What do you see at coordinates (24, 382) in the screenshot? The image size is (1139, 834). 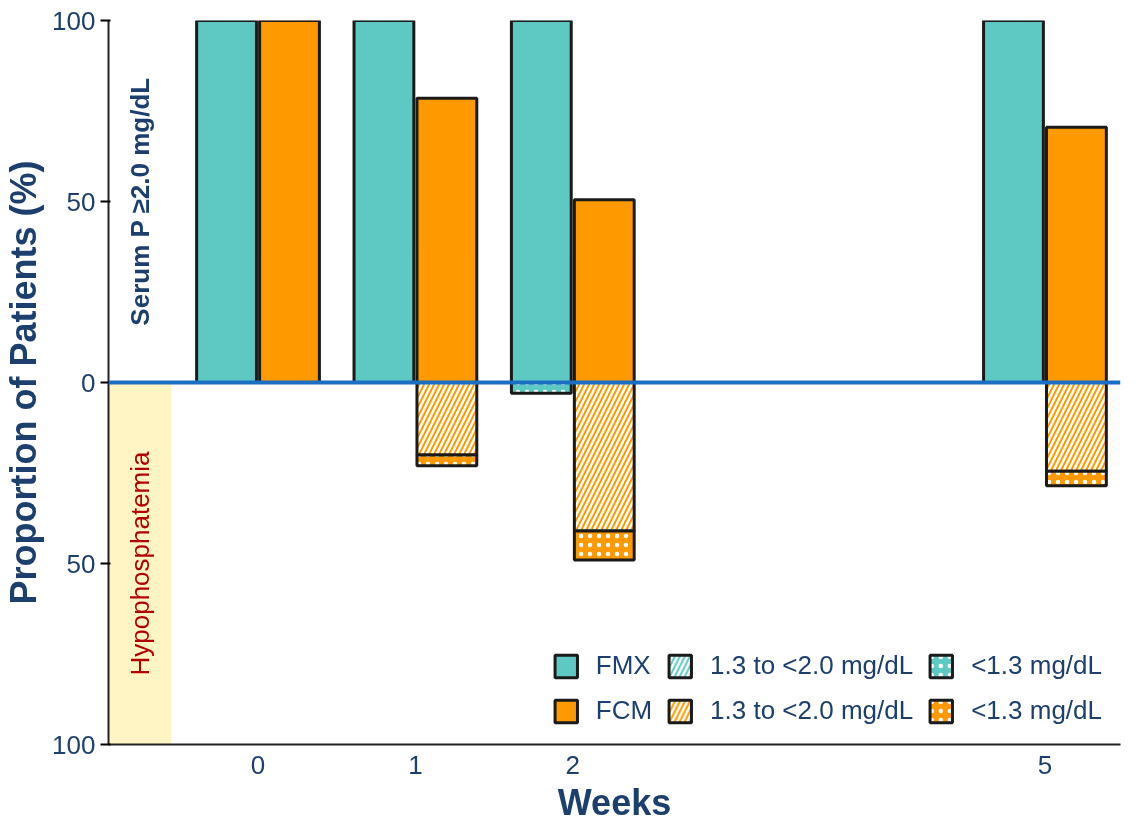 I see `y-axis-title: Proportion of Patients (%)` at bounding box center [24, 382].